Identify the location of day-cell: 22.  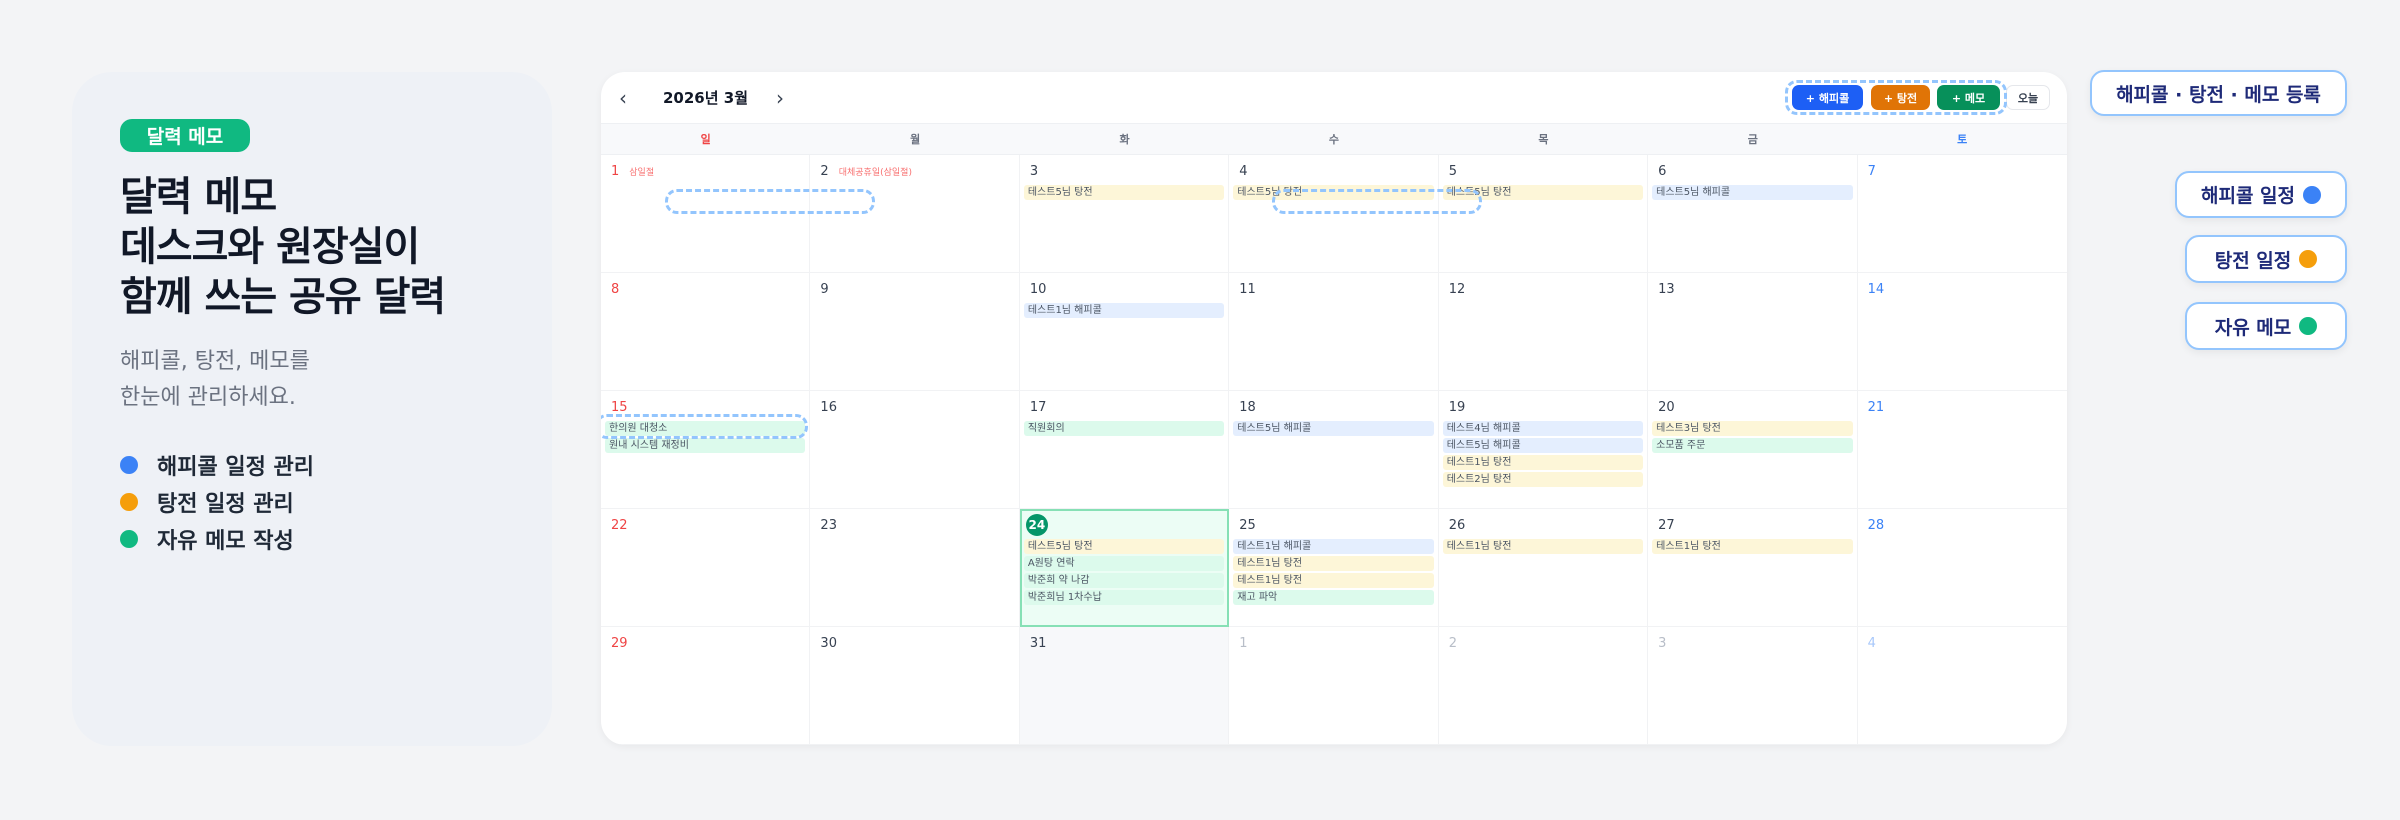
(706, 568).